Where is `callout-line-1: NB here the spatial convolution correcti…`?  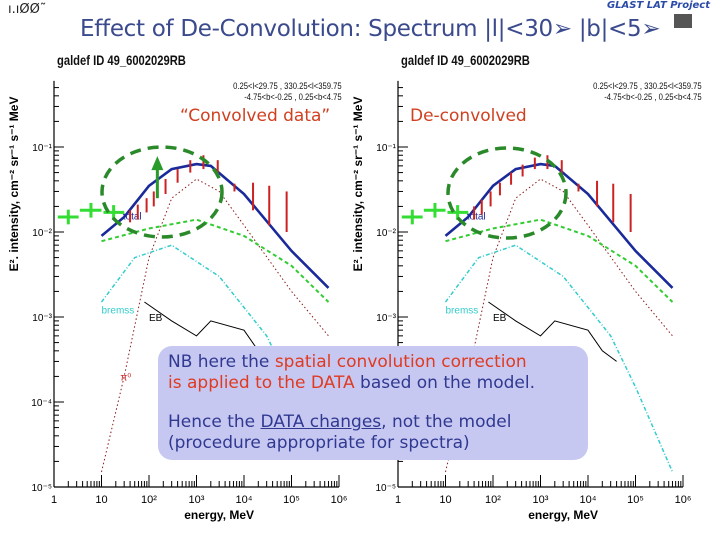
callout-line-1: NB here the spatial convolution correcti… is located at coordinates (373, 362).